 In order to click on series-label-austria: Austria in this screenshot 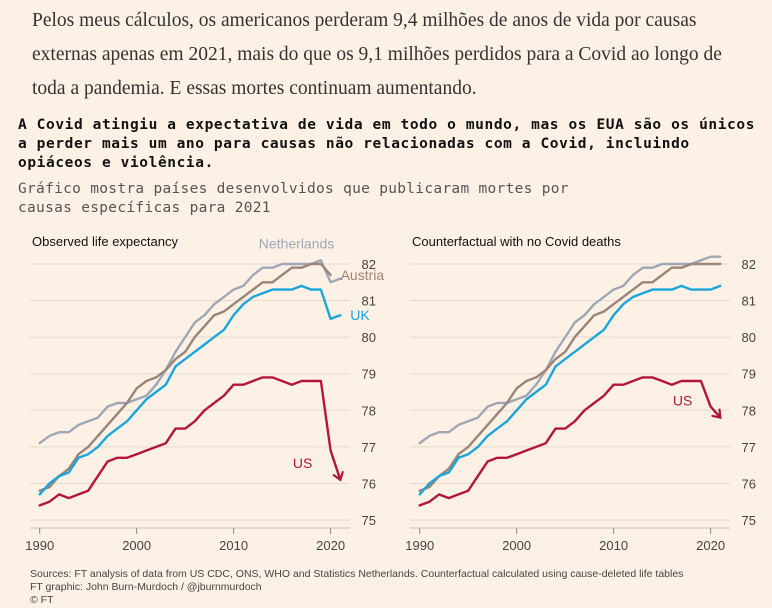, I will do `click(363, 275)`.